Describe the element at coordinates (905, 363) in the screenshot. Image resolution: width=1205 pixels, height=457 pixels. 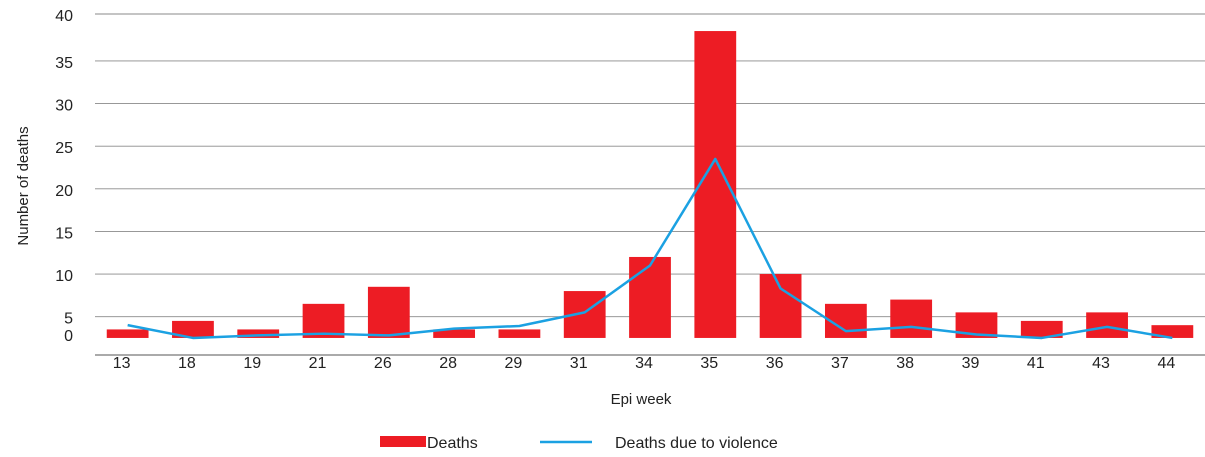
I see `x-tick-label: 38` at that location.